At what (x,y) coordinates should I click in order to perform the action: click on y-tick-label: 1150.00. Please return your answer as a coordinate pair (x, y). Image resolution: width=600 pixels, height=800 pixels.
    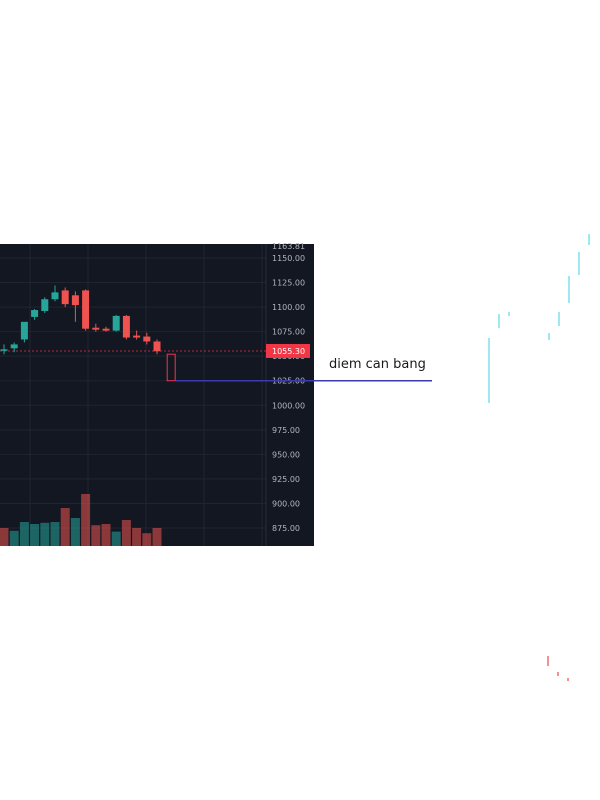
    Looking at the image, I should click on (288, 258).